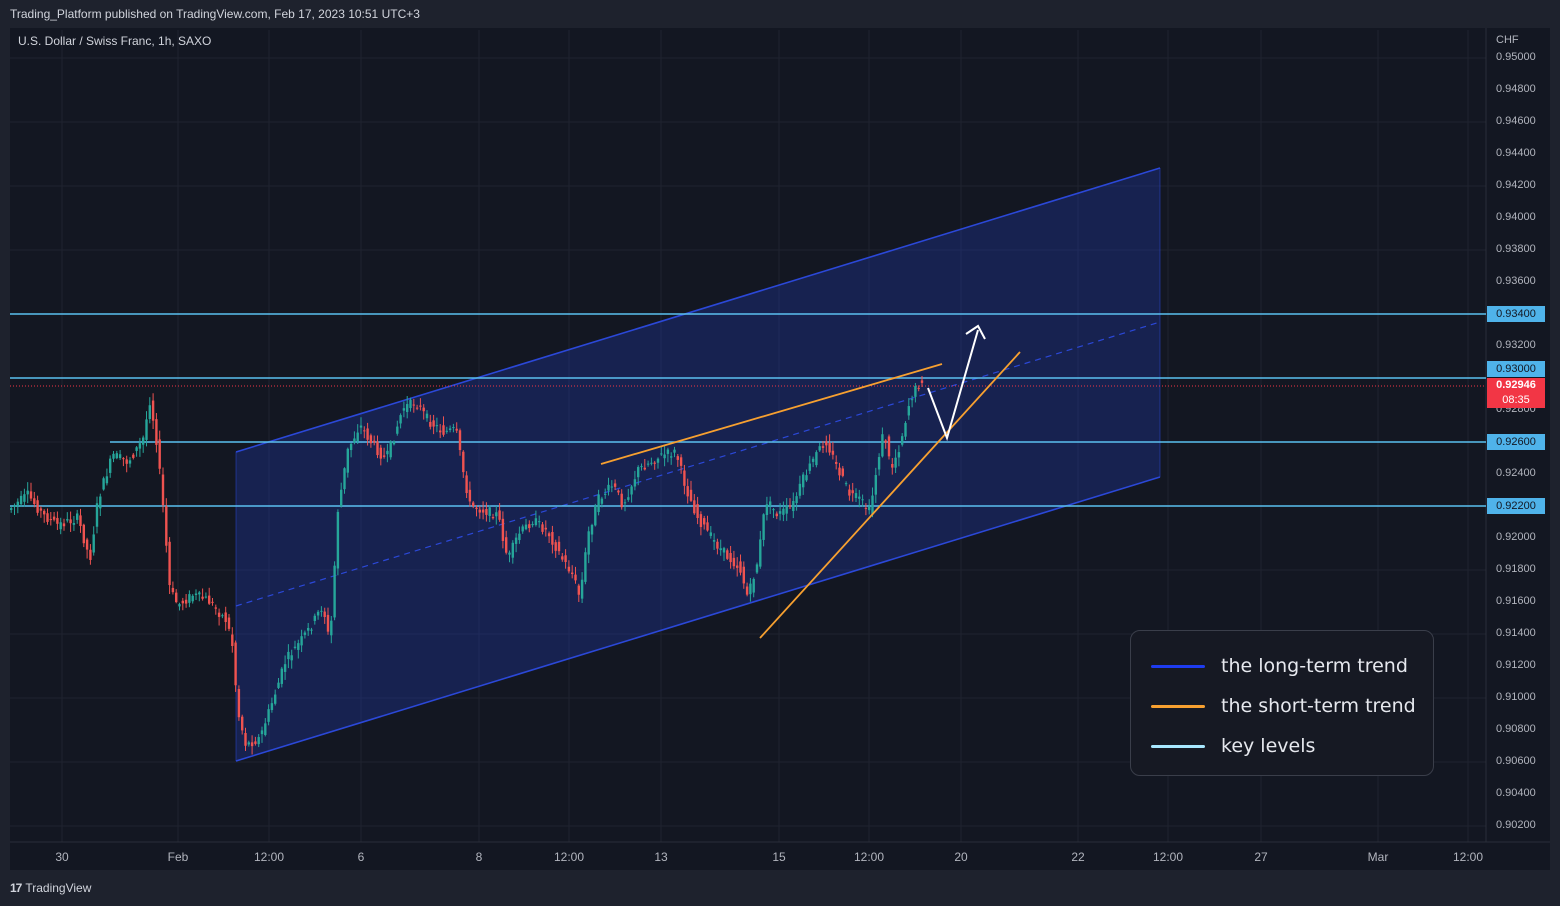  Describe the element at coordinates (1516, 369) in the screenshot. I see `level-badge-0-930: 0.93000` at that location.